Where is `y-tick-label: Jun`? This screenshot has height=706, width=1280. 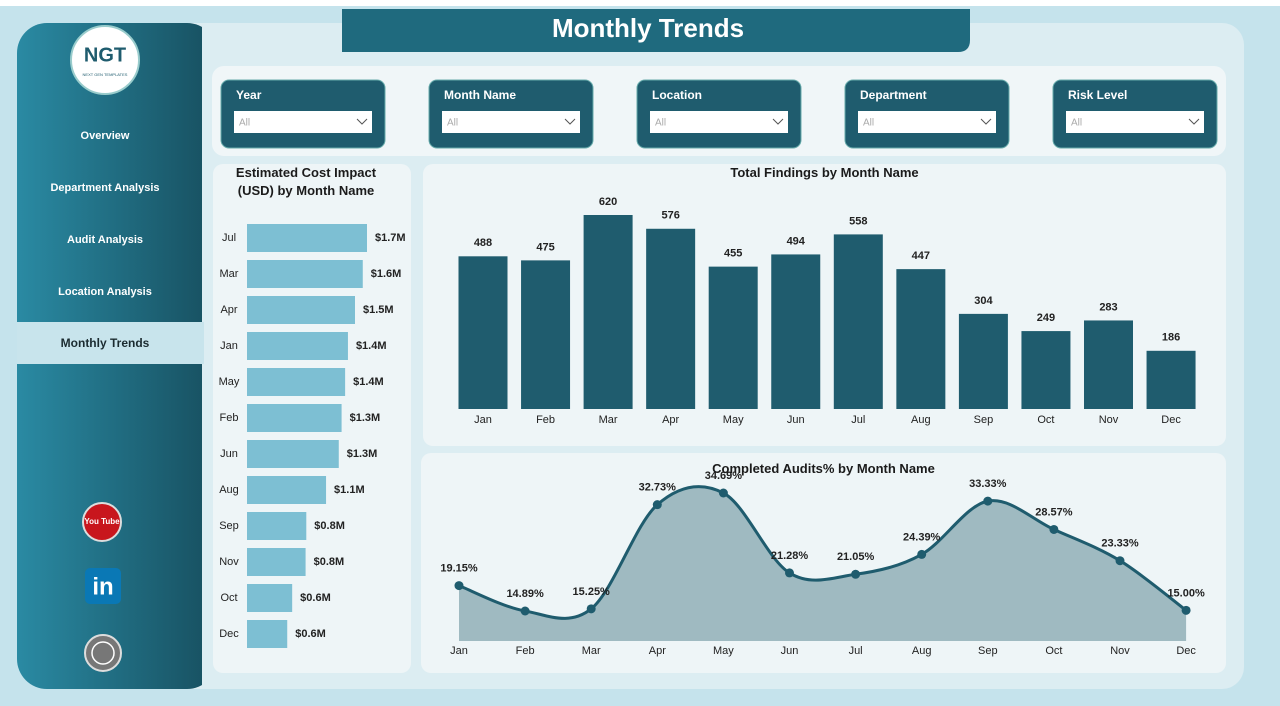 y-tick-label: Jun is located at coordinates (229, 454).